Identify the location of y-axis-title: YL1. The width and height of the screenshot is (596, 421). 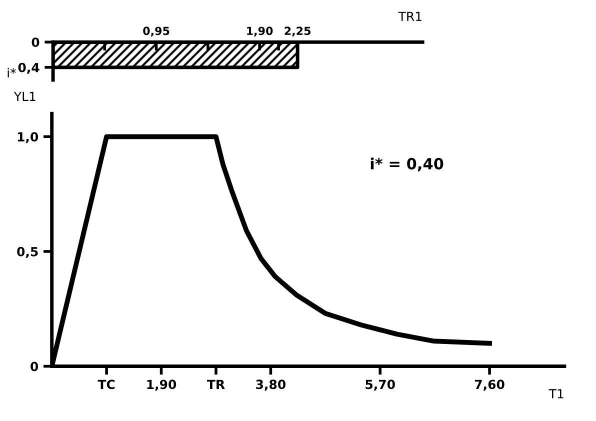
(25, 96).